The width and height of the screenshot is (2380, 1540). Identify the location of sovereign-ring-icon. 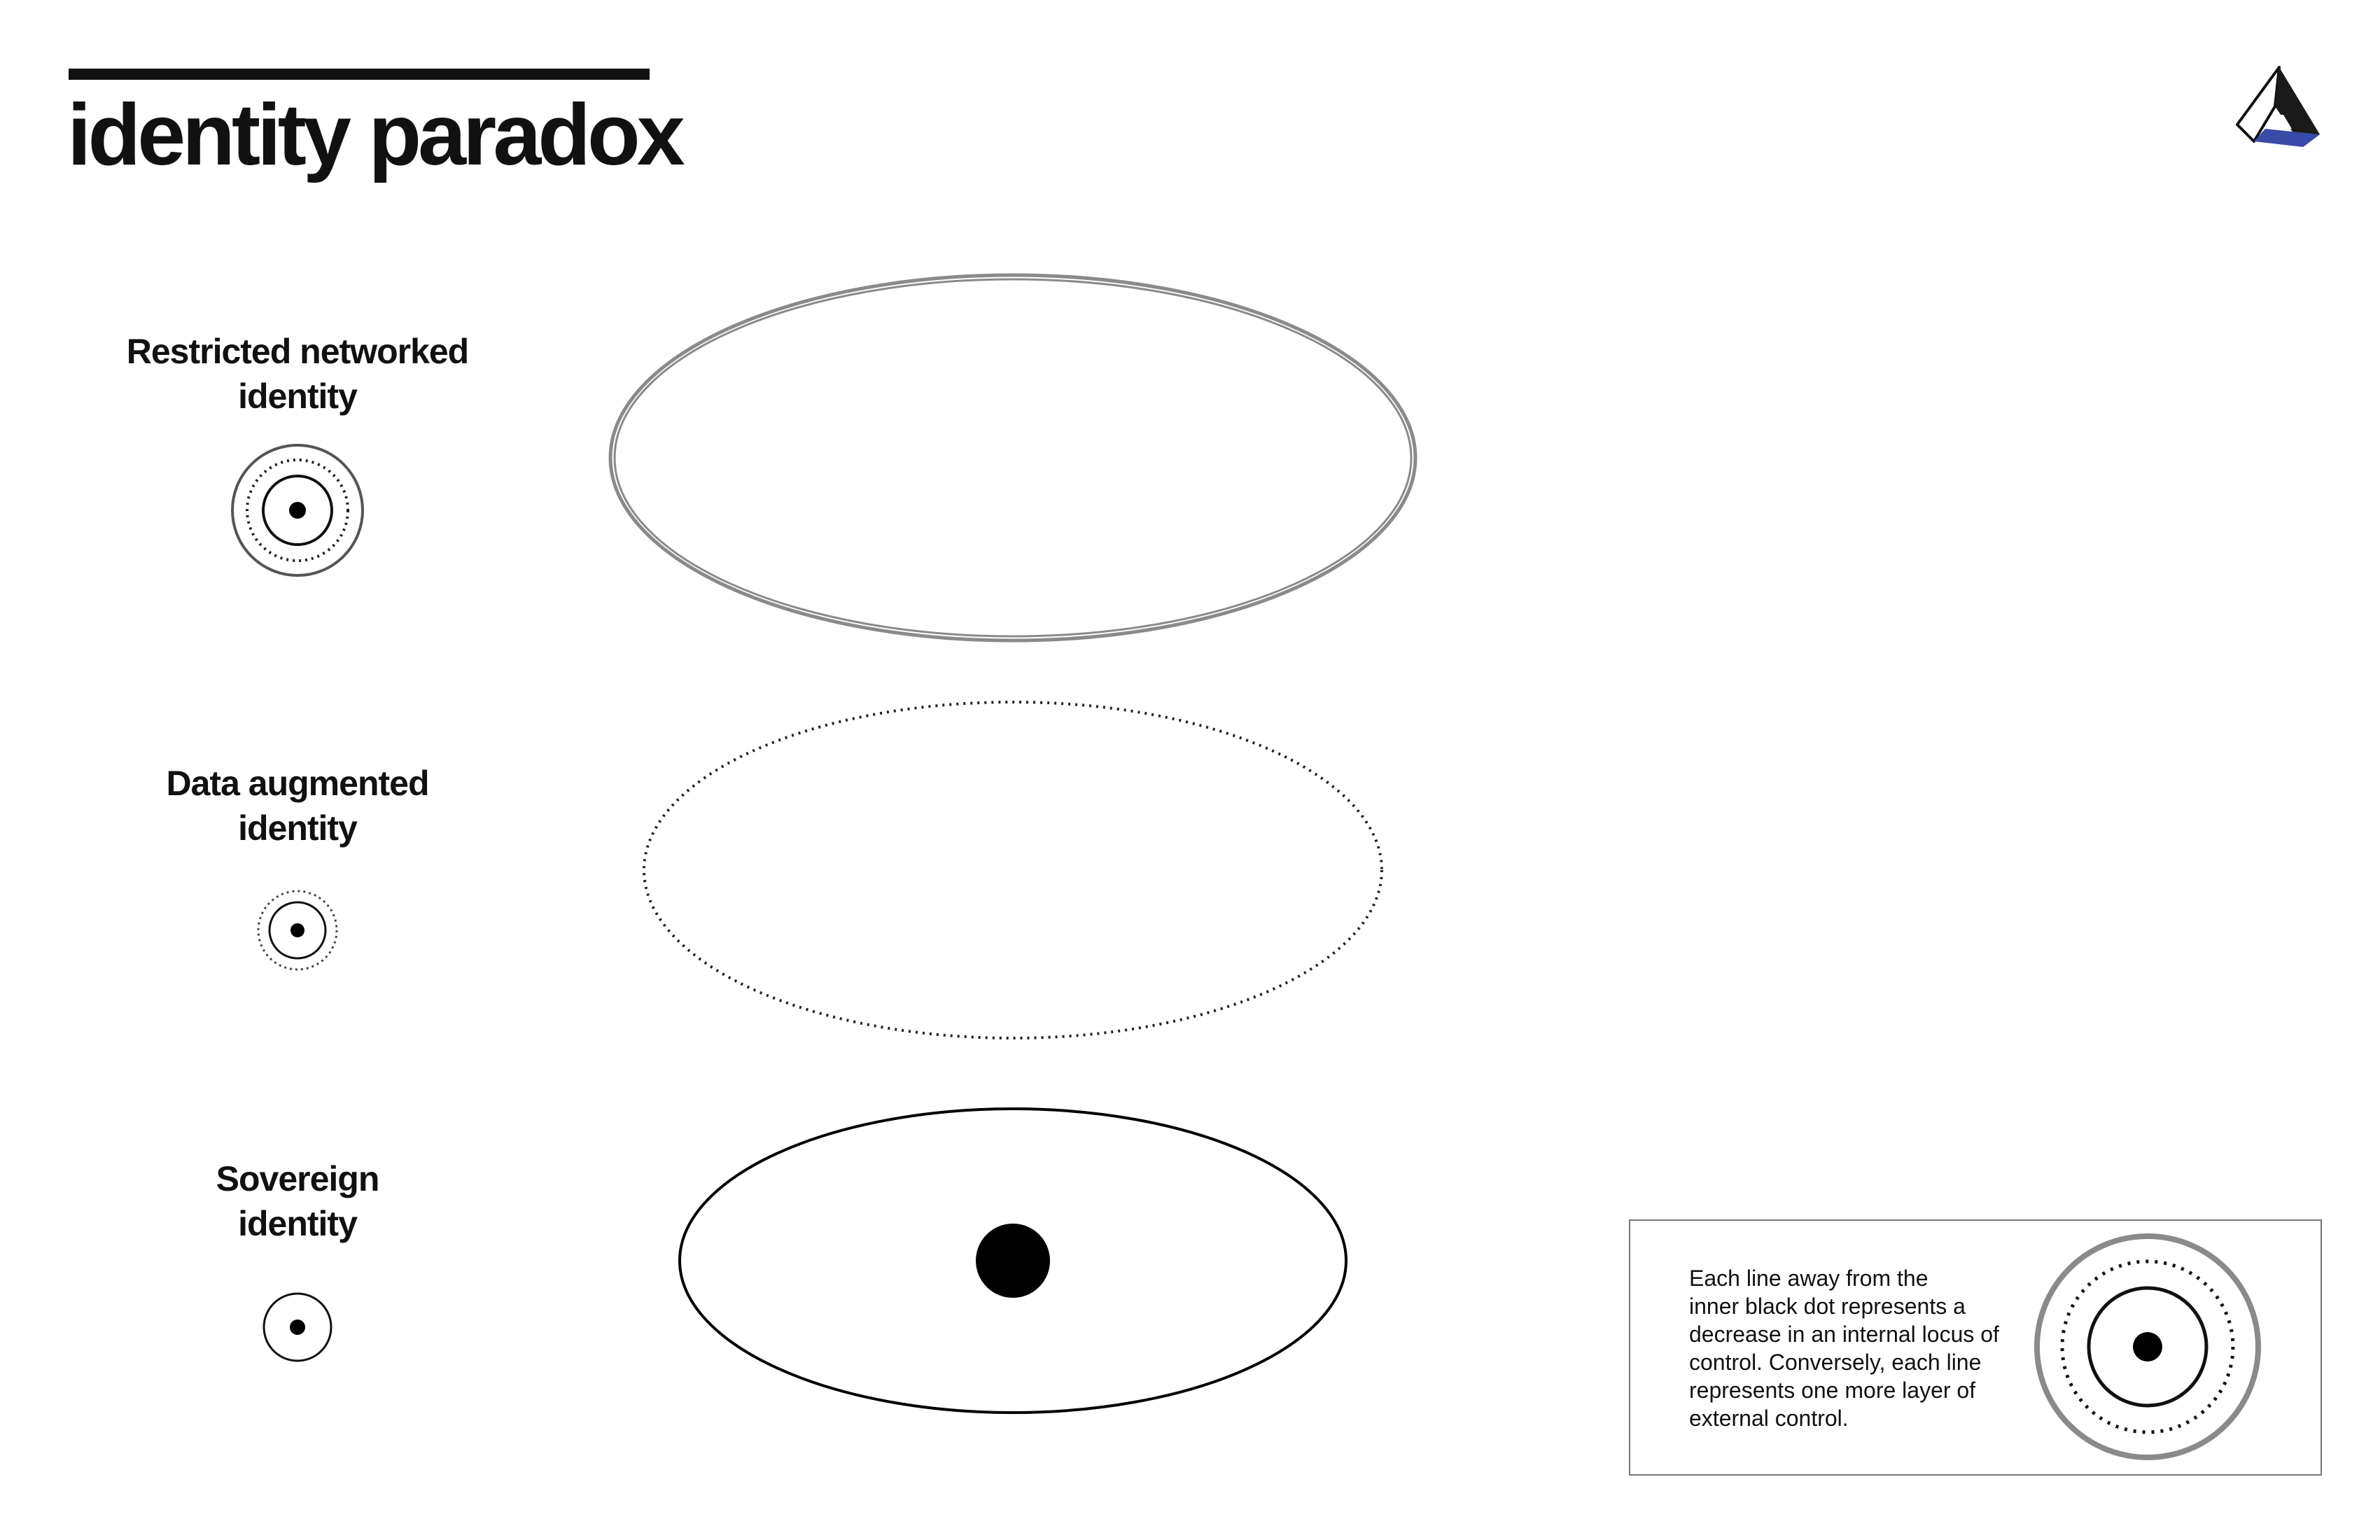
(297, 1327).